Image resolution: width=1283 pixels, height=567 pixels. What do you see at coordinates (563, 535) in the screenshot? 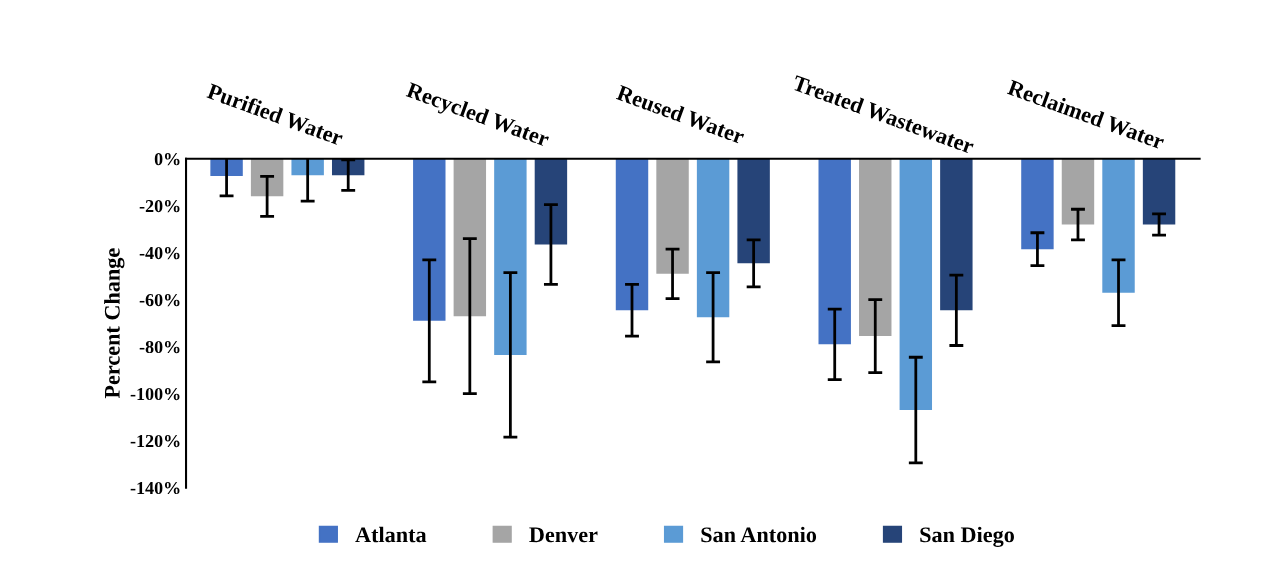
I see `legend-label: Denver` at bounding box center [563, 535].